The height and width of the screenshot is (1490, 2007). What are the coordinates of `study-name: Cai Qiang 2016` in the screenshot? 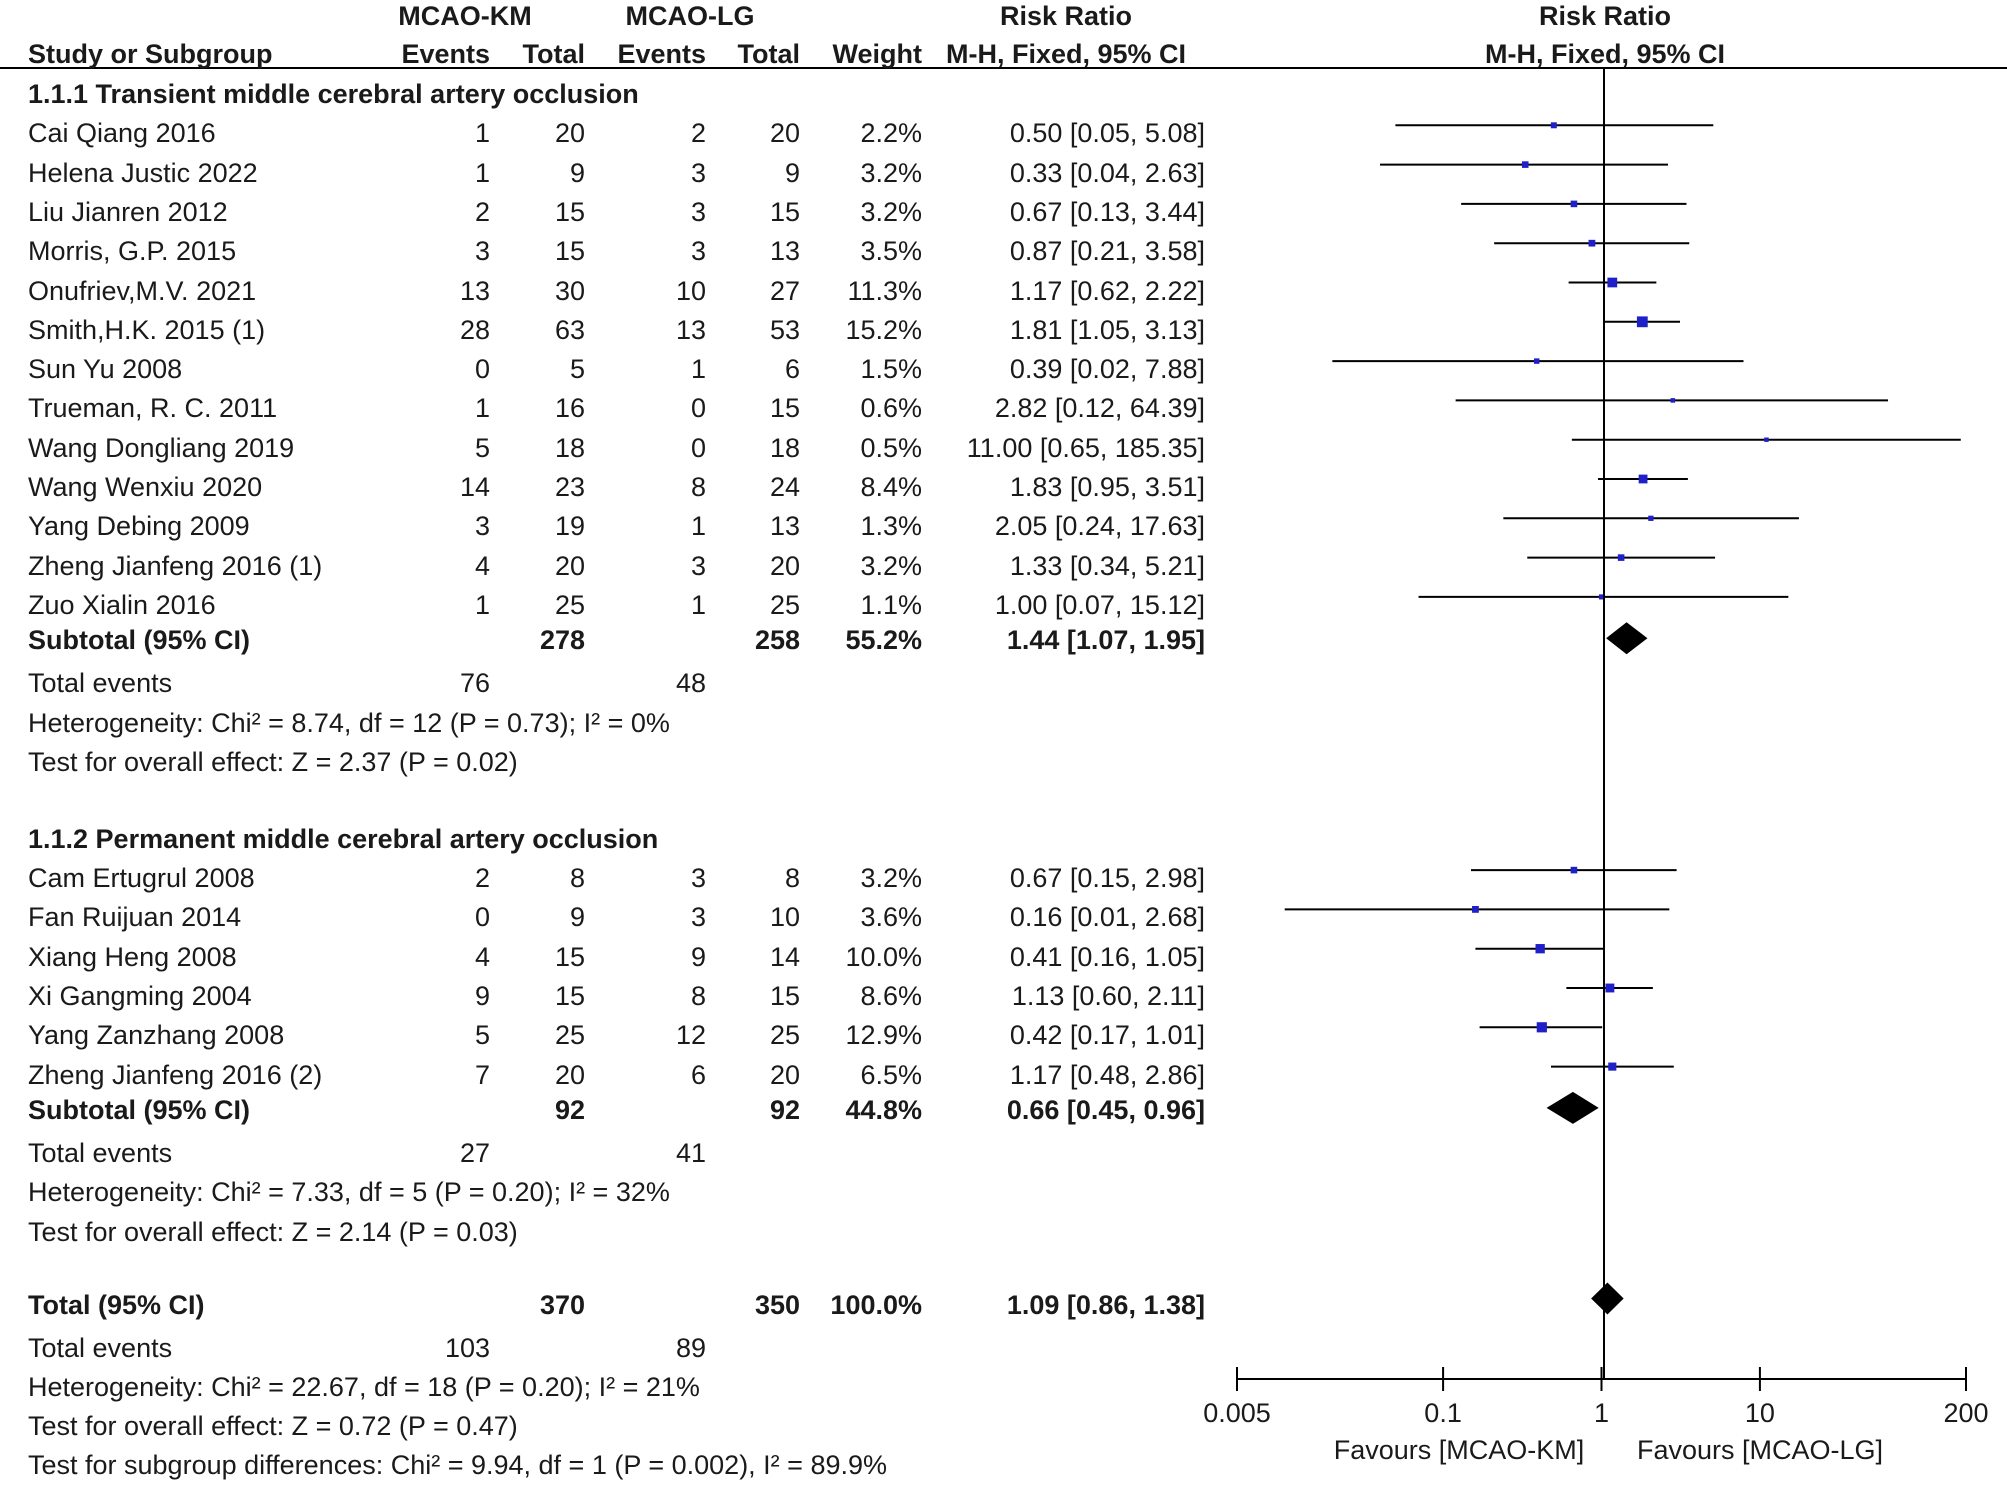 It's located at (122, 133).